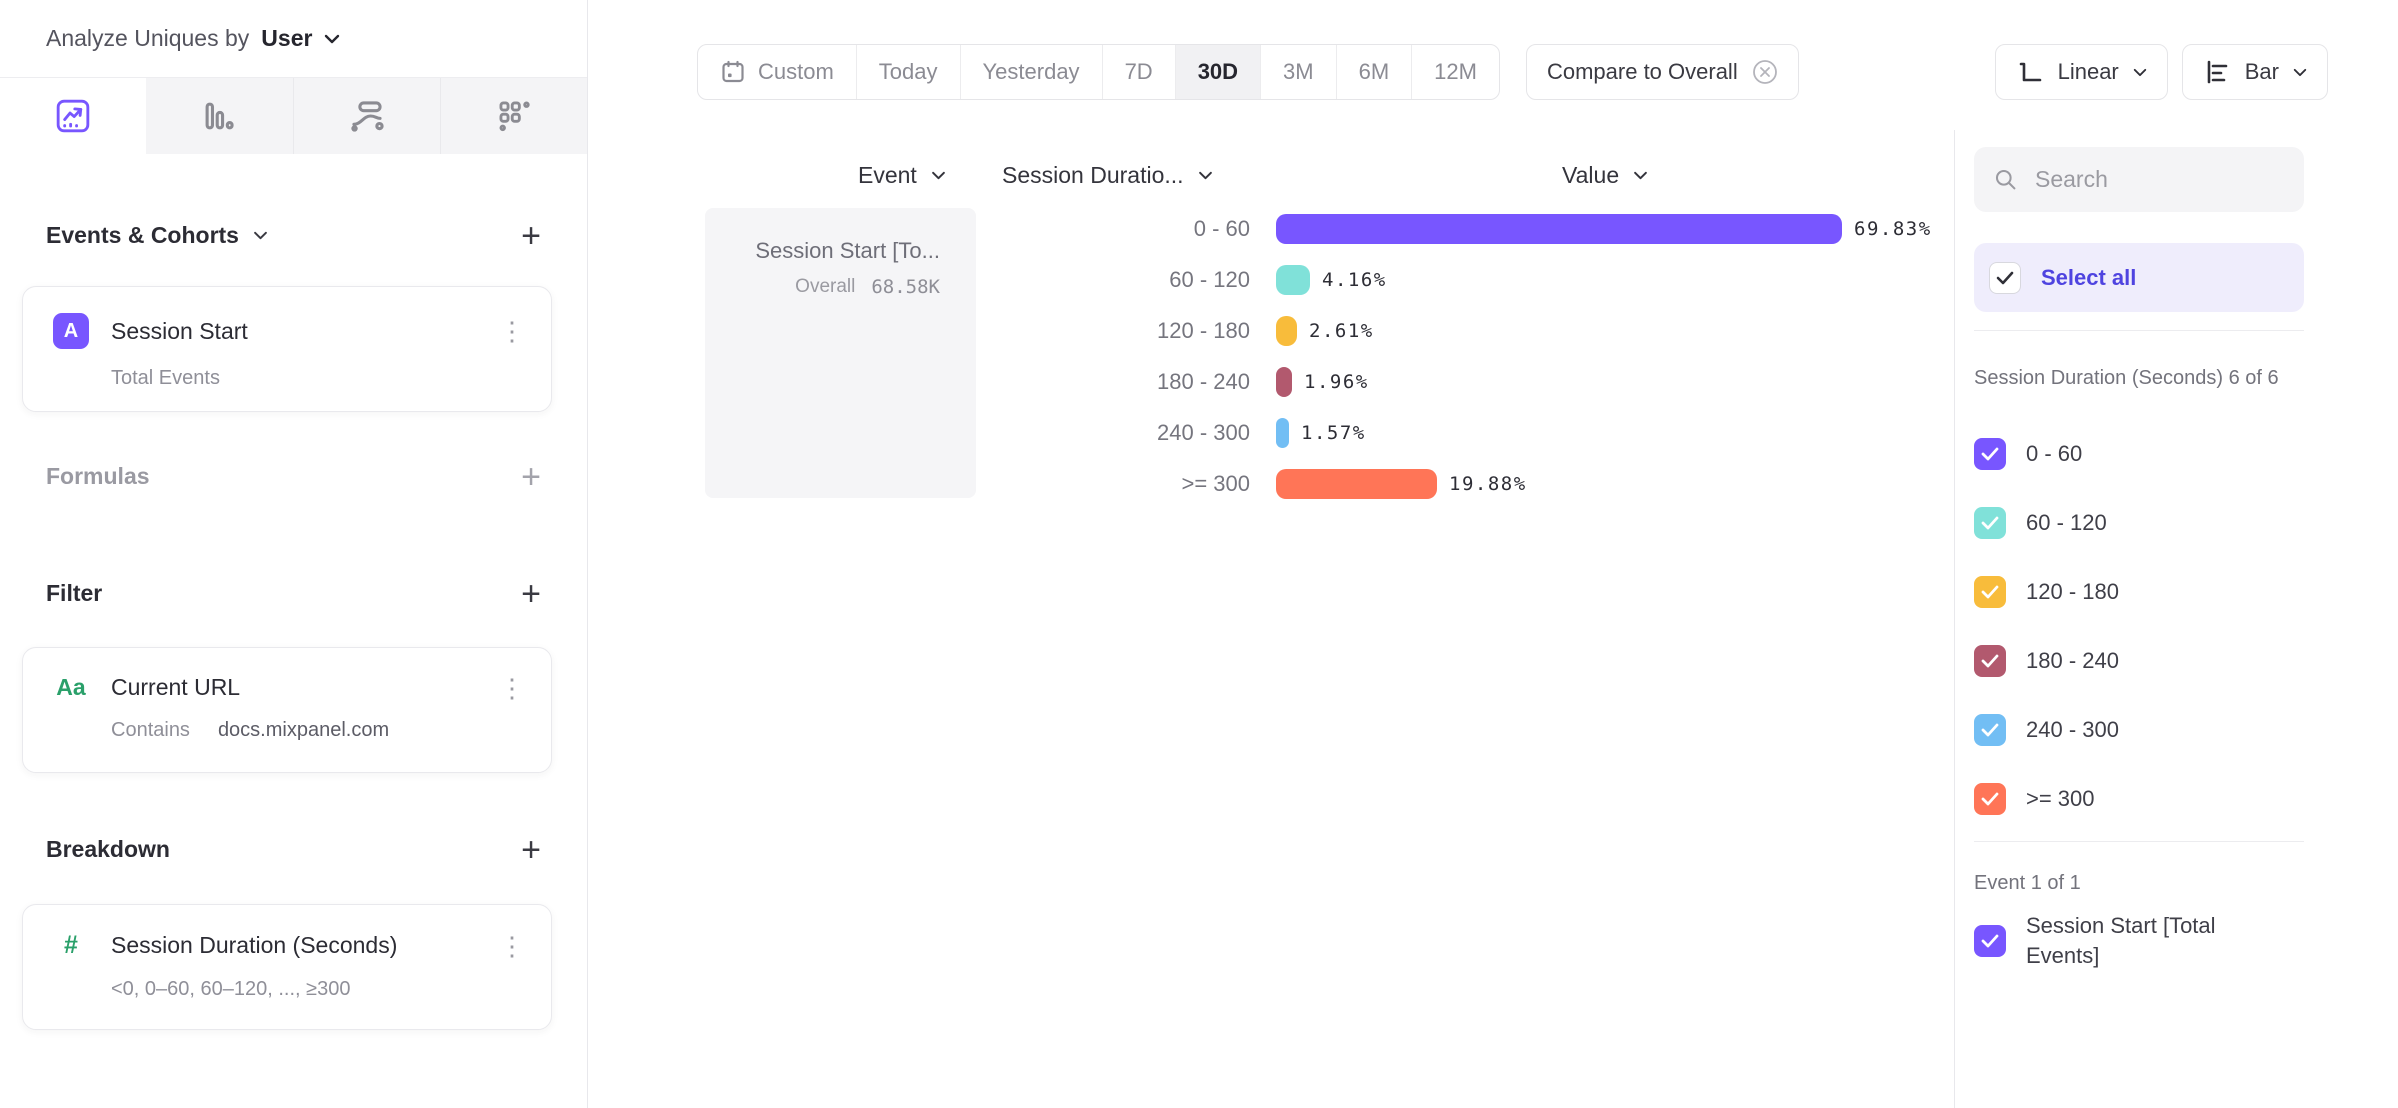  What do you see at coordinates (293, 593) in the screenshot?
I see `filter-section-header: Filter +` at bounding box center [293, 593].